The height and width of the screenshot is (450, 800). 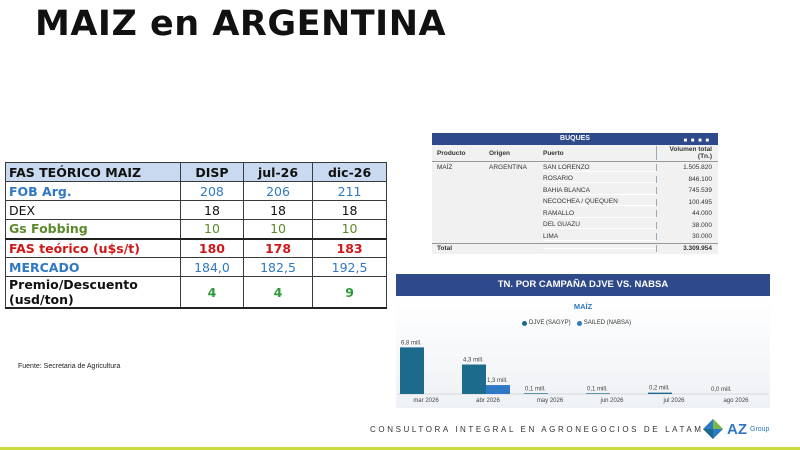 What do you see at coordinates (349, 292) in the screenshot?
I see `fas-cell: 9` at bounding box center [349, 292].